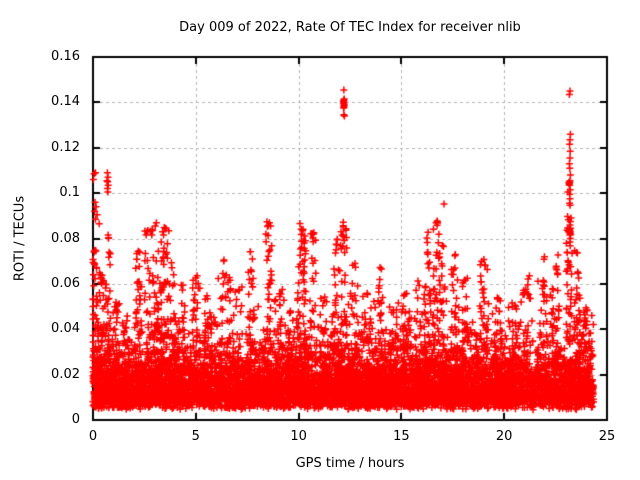  I want to click on x-tick-label: 0, so click(93, 436).